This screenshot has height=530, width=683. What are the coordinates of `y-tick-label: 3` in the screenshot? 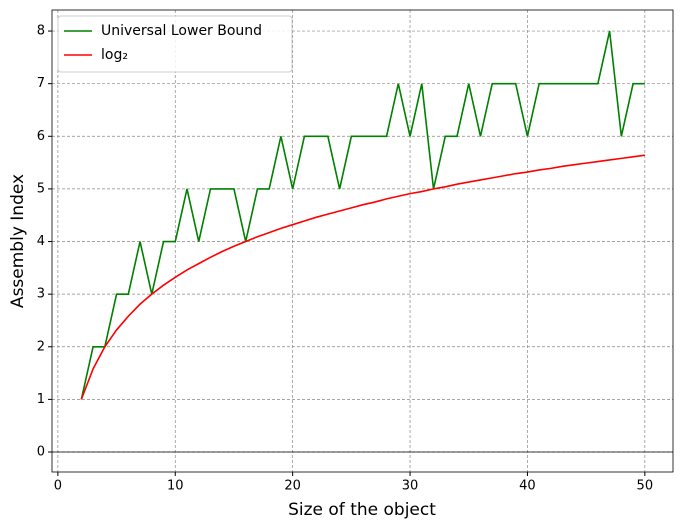 It's located at (41, 294).